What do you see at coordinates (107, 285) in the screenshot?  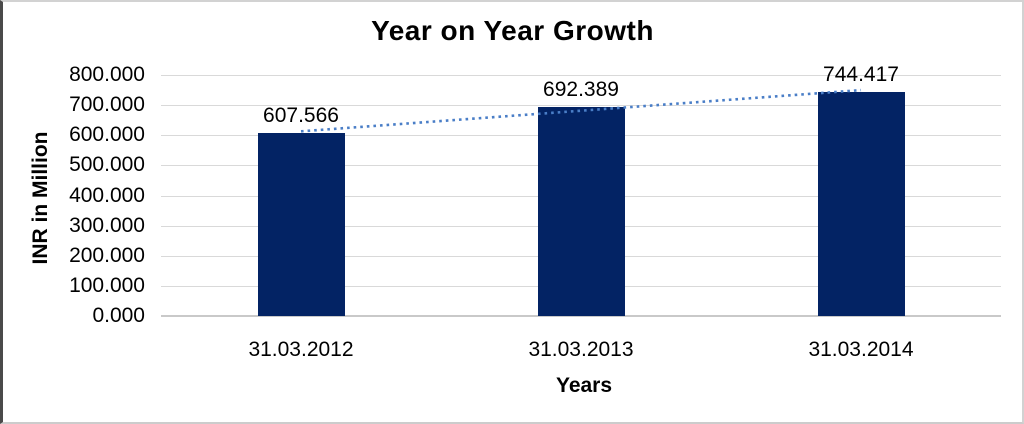 I see `y-tick-label: 100.000` at bounding box center [107, 285].